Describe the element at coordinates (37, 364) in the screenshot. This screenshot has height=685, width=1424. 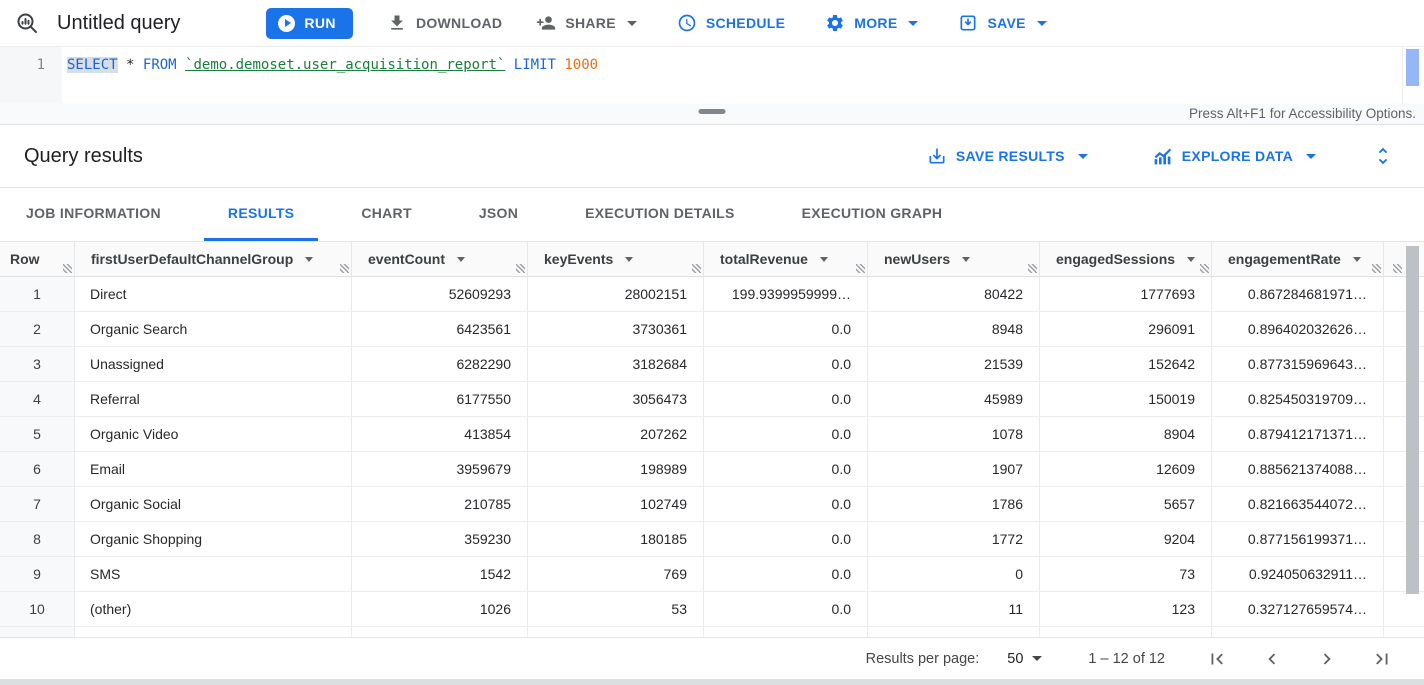
I see `row-number-cell: 3` at that location.